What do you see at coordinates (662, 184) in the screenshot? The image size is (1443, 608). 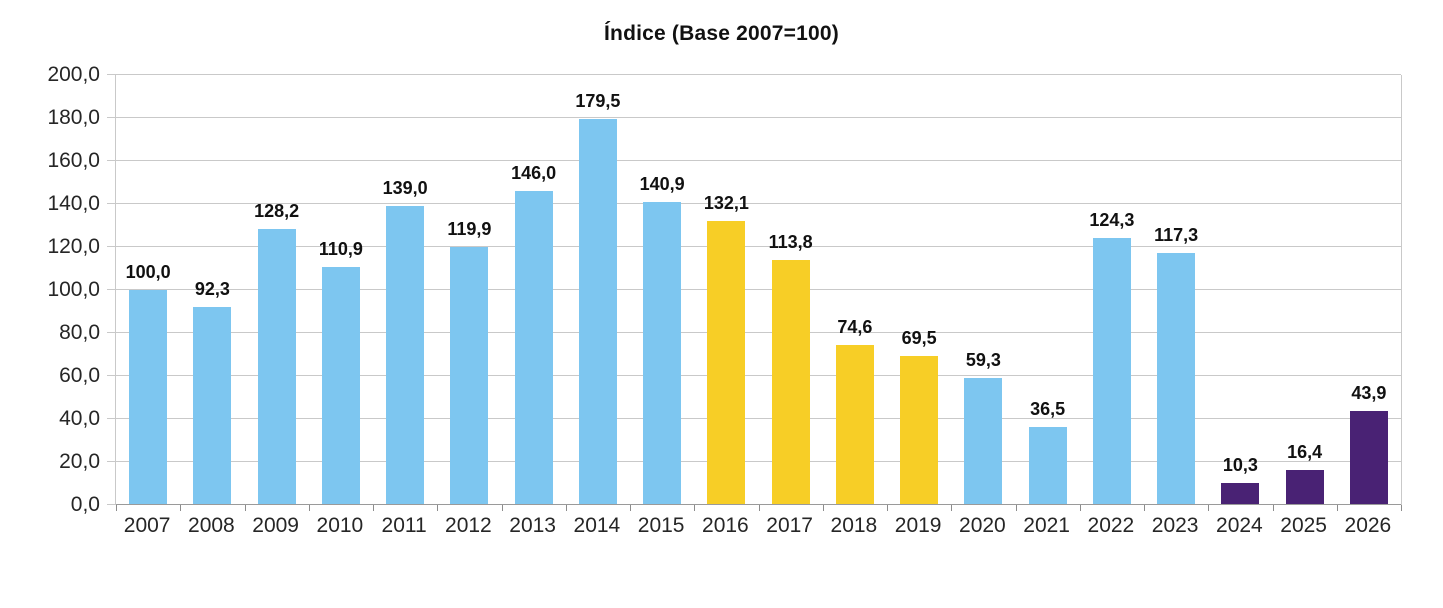 I see `bar-value-label: 140,9` at bounding box center [662, 184].